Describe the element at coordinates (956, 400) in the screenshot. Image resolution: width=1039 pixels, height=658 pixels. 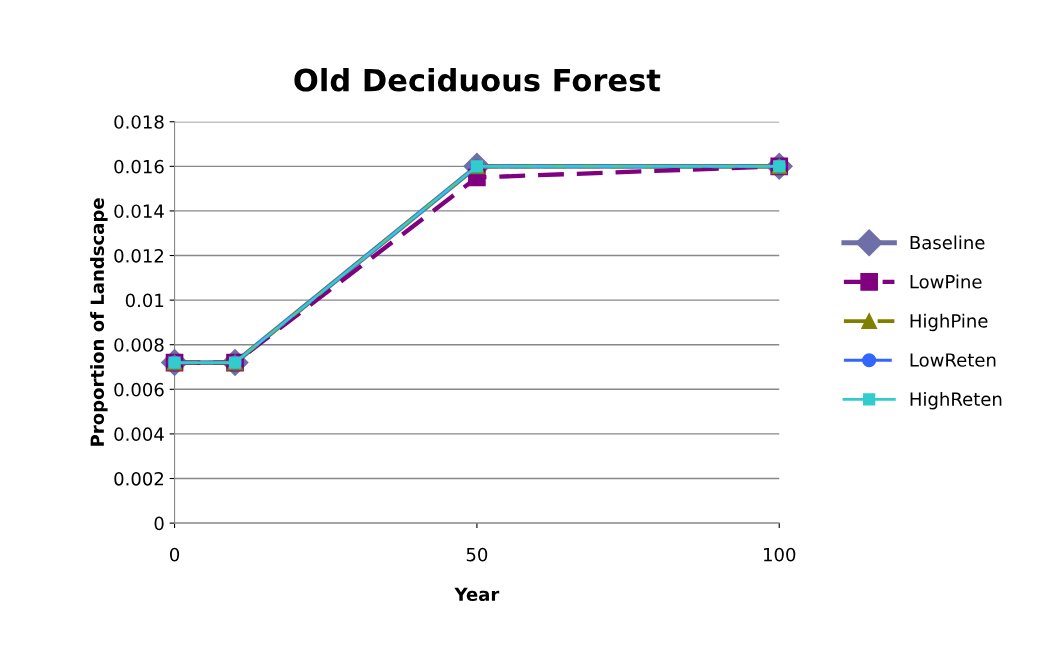
I see `legend-label: HighReten` at that location.